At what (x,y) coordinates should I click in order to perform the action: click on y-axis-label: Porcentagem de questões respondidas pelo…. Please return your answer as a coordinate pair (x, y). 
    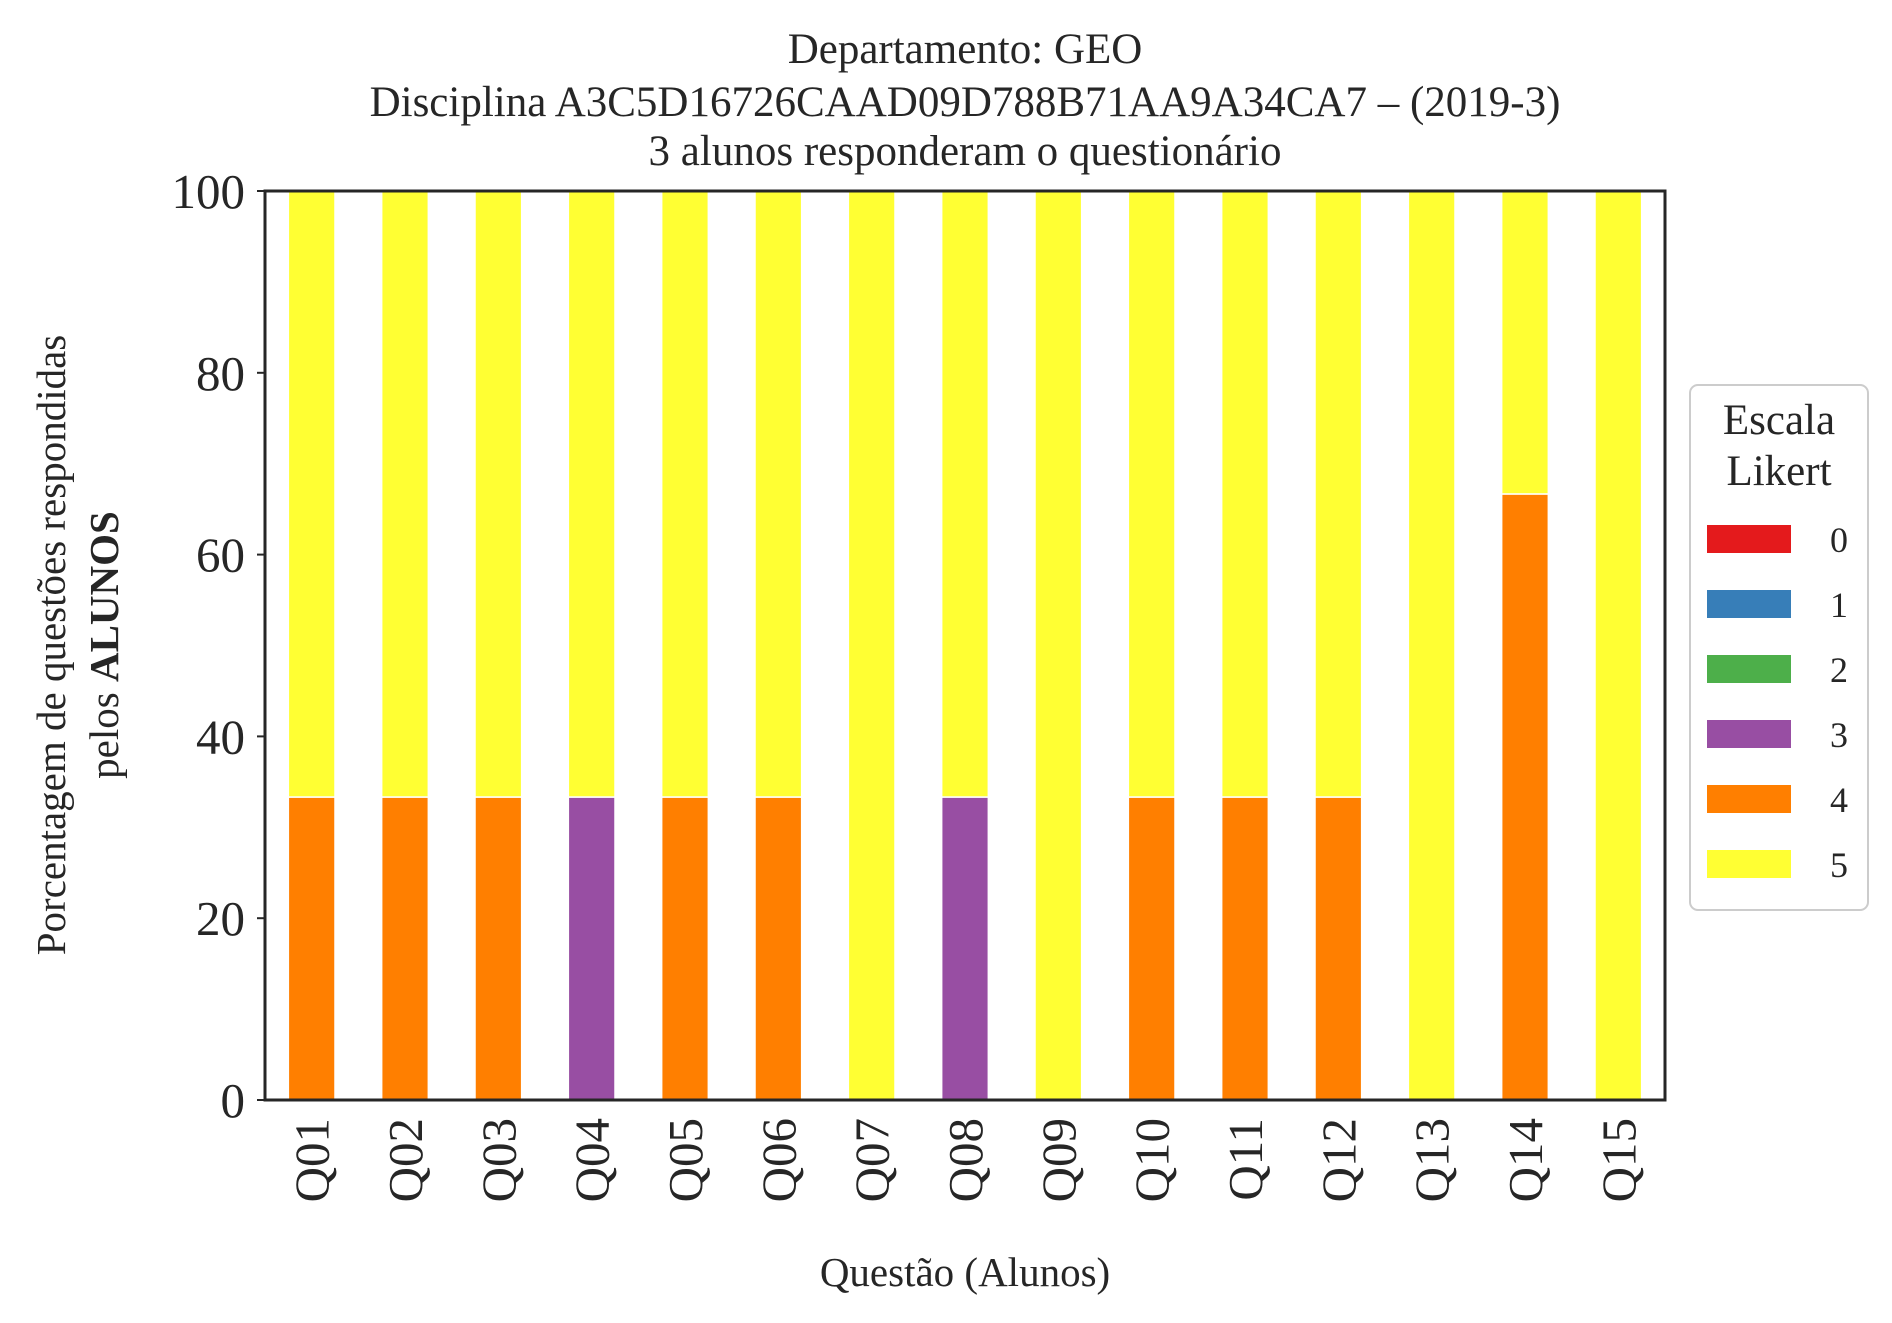
    Looking at the image, I should click on (77, 645).